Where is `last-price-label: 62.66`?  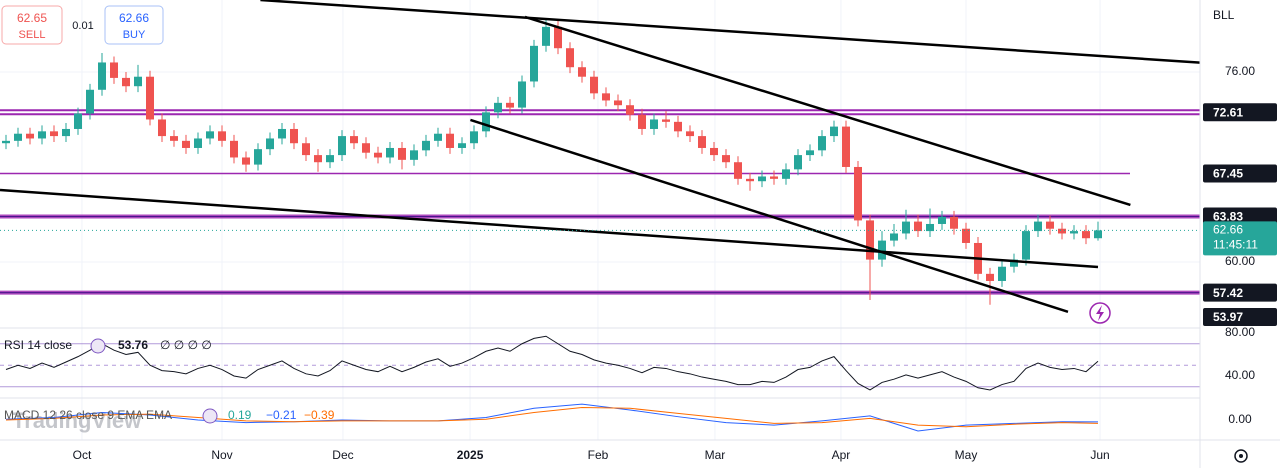
last-price-label: 62.66 is located at coordinates (1228, 230).